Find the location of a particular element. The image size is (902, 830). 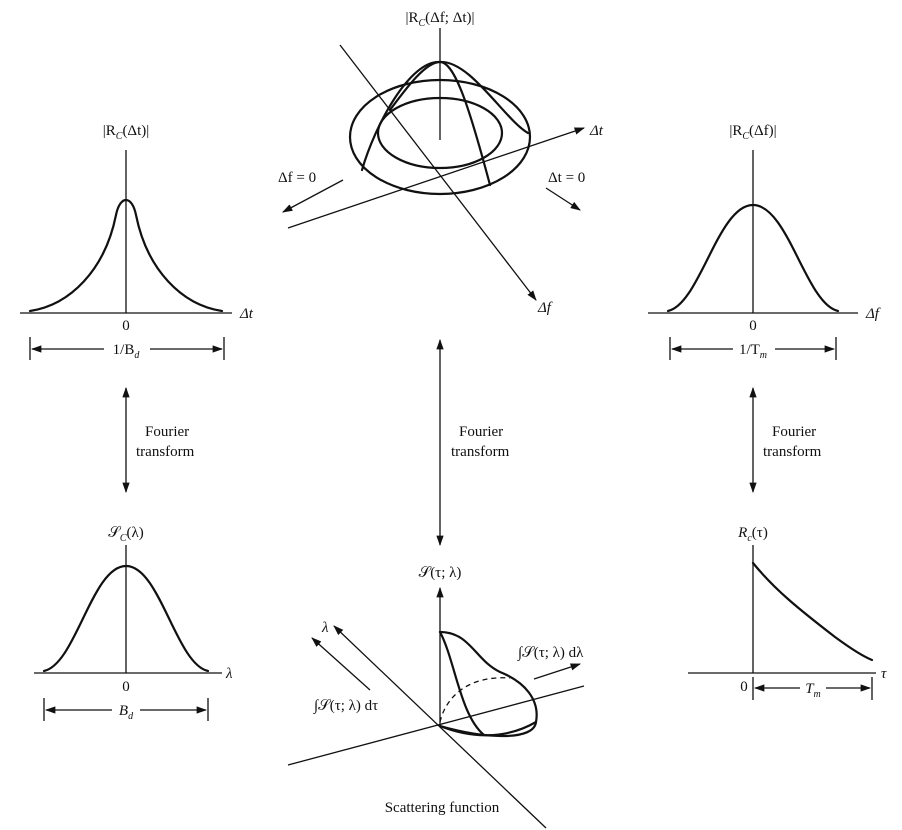

joint-correlation-panel: |RC(Δf; Δt)| Δt Δf Δf = 0 Δt = 0 is located at coordinates (441, 163).